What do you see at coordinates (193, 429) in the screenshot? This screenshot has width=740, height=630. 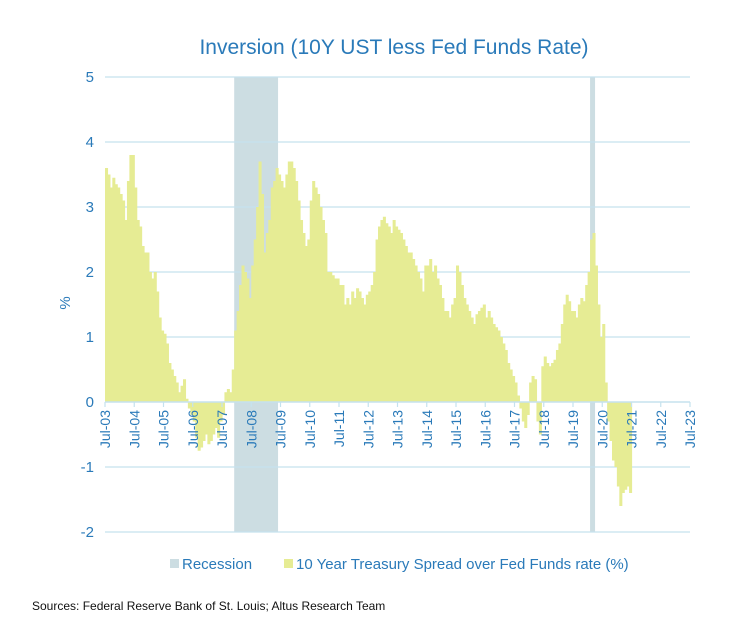 I see `x-tick-label: Jul-06` at bounding box center [193, 429].